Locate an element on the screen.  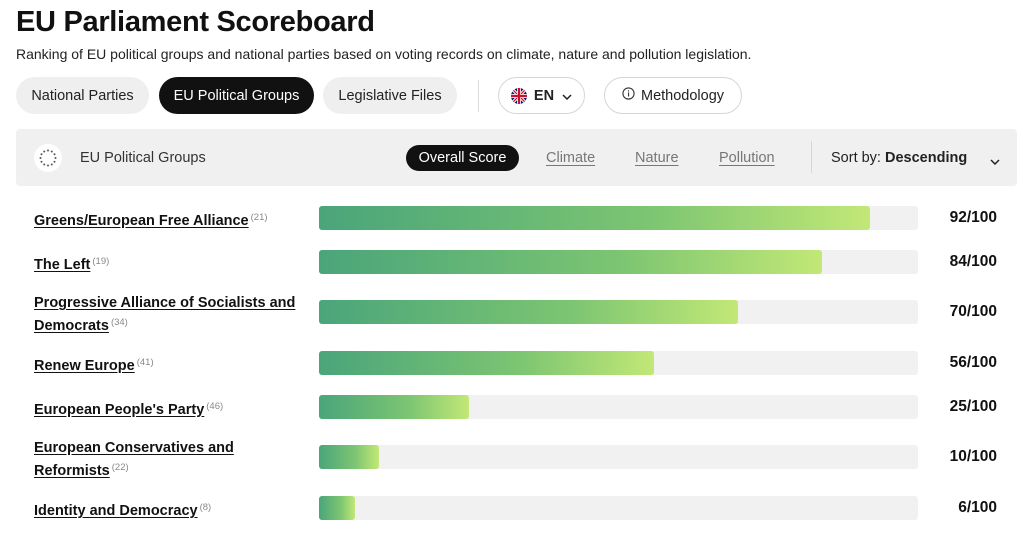
language-code: EN is located at coordinates (544, 95).